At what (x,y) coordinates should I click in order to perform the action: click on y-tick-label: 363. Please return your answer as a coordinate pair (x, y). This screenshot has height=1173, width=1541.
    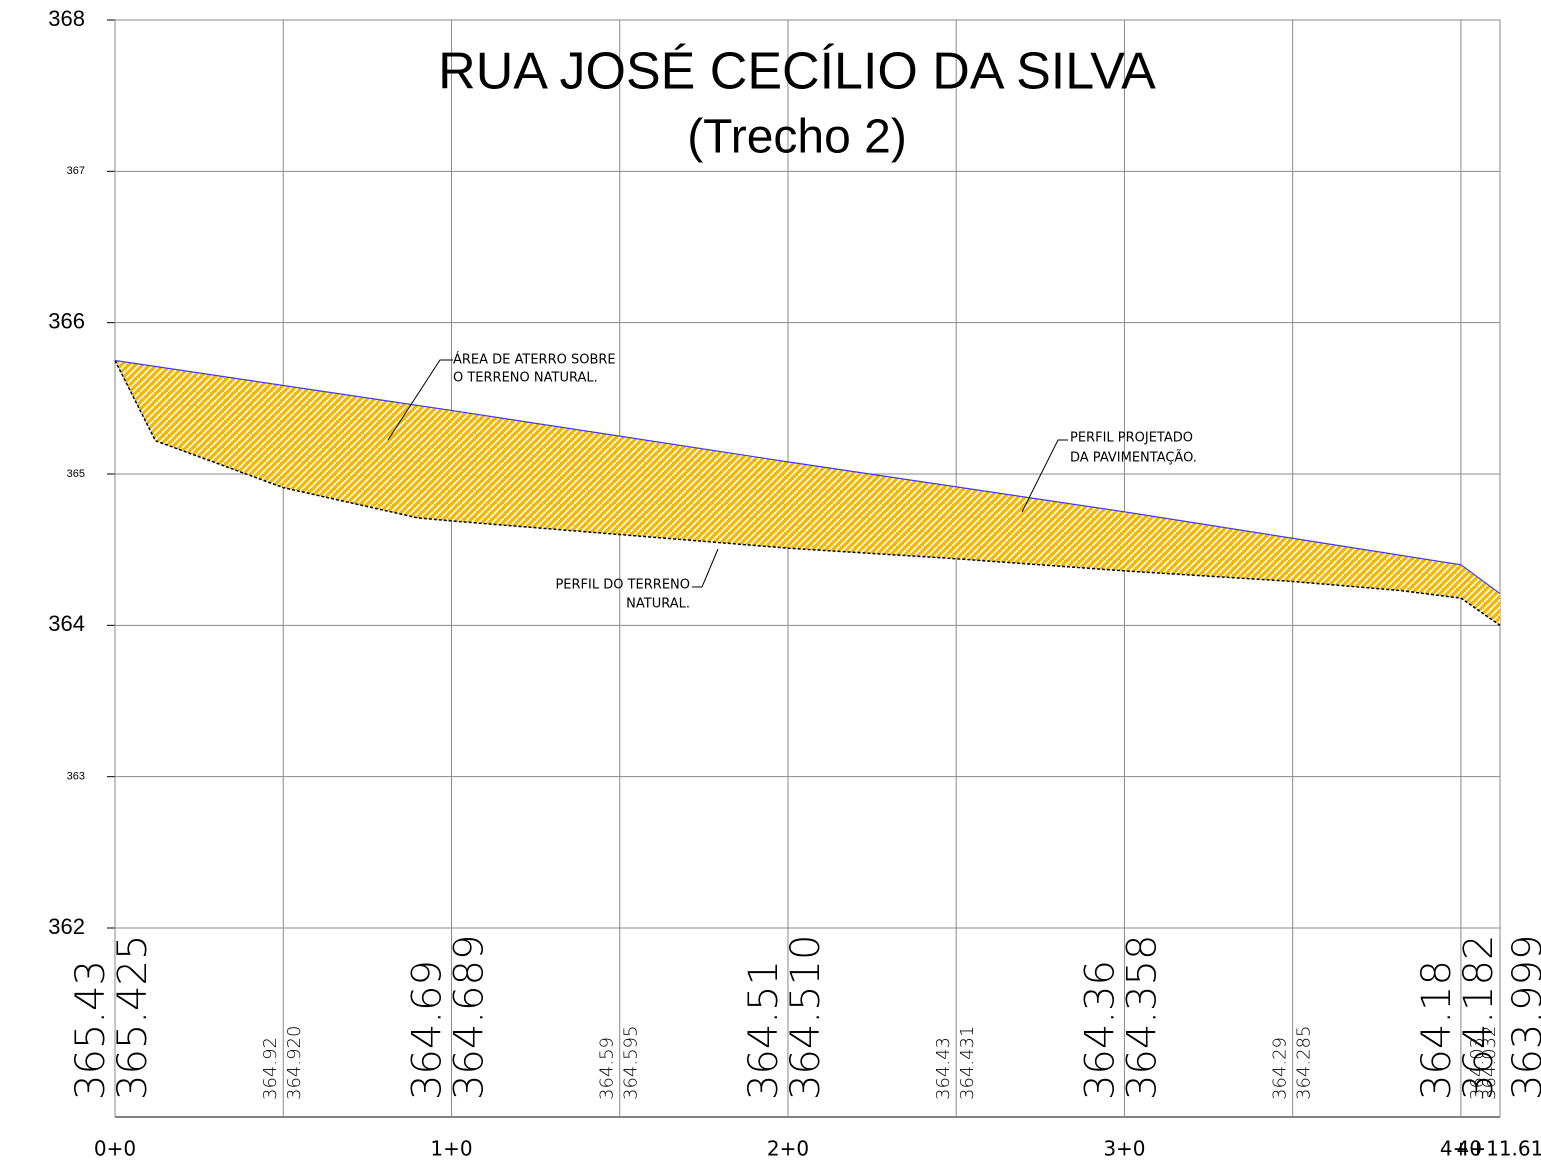
    Looking at the image, I should click on (76, 777).